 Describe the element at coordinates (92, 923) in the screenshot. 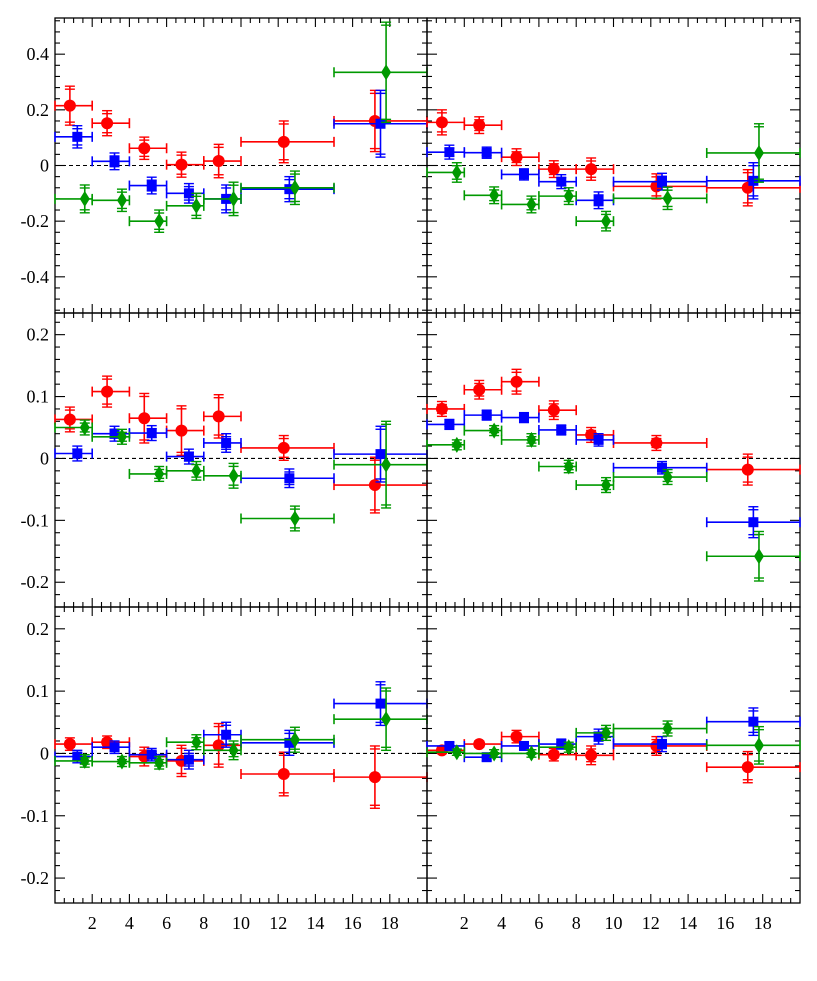

I see `x-tick-label: 2` at that location.